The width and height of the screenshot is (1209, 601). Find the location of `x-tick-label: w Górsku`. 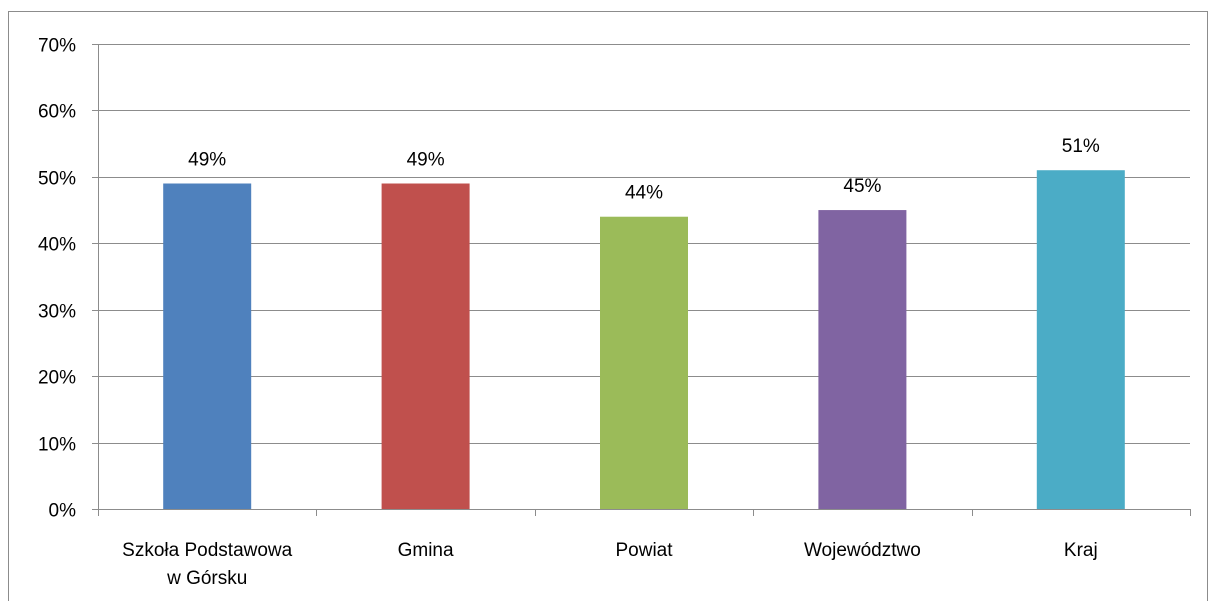

x-tick-label: w Górsku is located at coordinates (206, 578).